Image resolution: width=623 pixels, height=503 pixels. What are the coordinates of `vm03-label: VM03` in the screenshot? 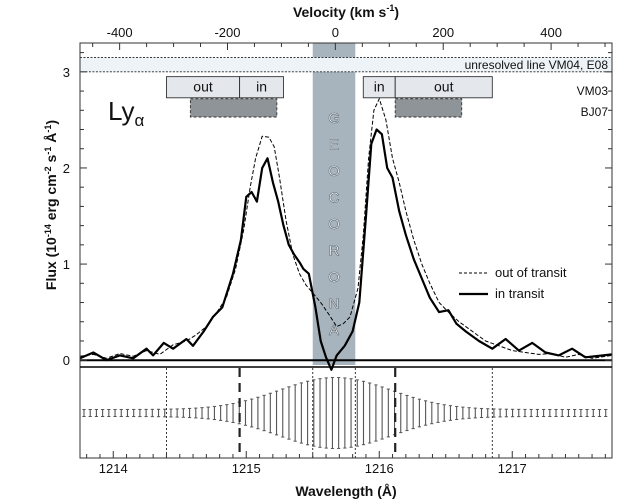 It's located at (593, 91).